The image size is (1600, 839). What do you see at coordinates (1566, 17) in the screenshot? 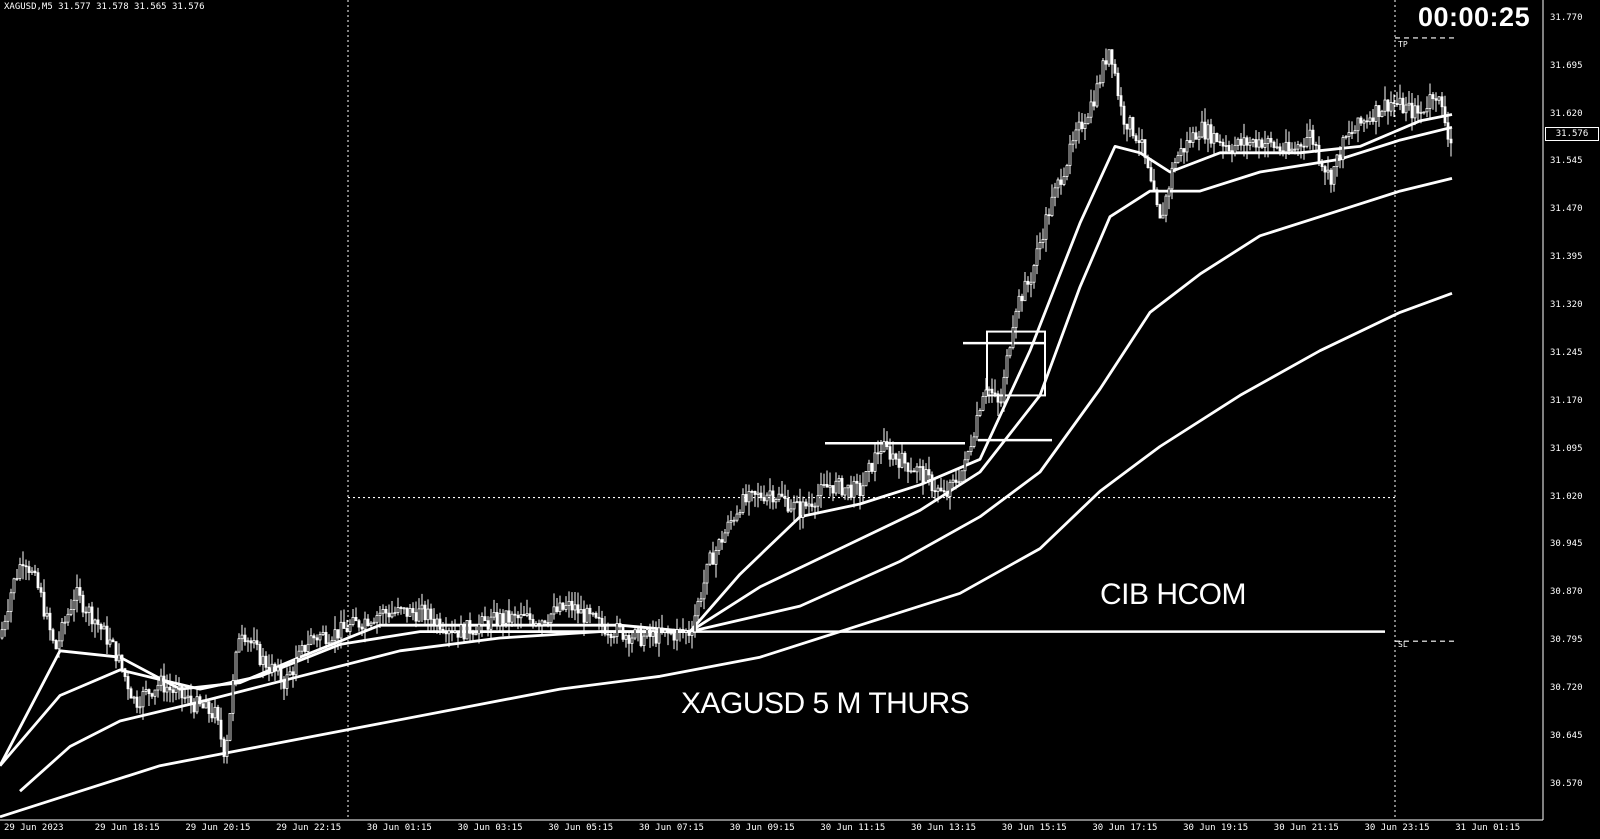
I see `price-tick-label: 31.770` at bounding box center [1566, 17].